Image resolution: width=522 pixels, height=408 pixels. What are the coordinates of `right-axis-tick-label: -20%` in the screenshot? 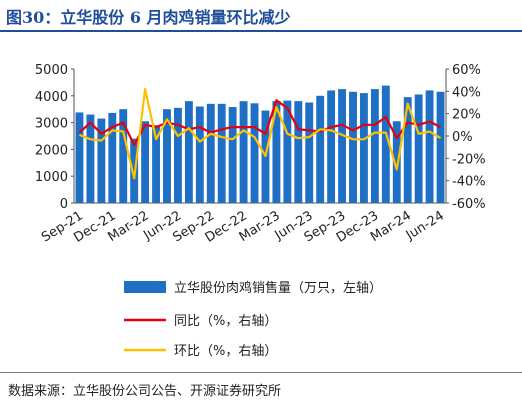 It's located at (469, 159).